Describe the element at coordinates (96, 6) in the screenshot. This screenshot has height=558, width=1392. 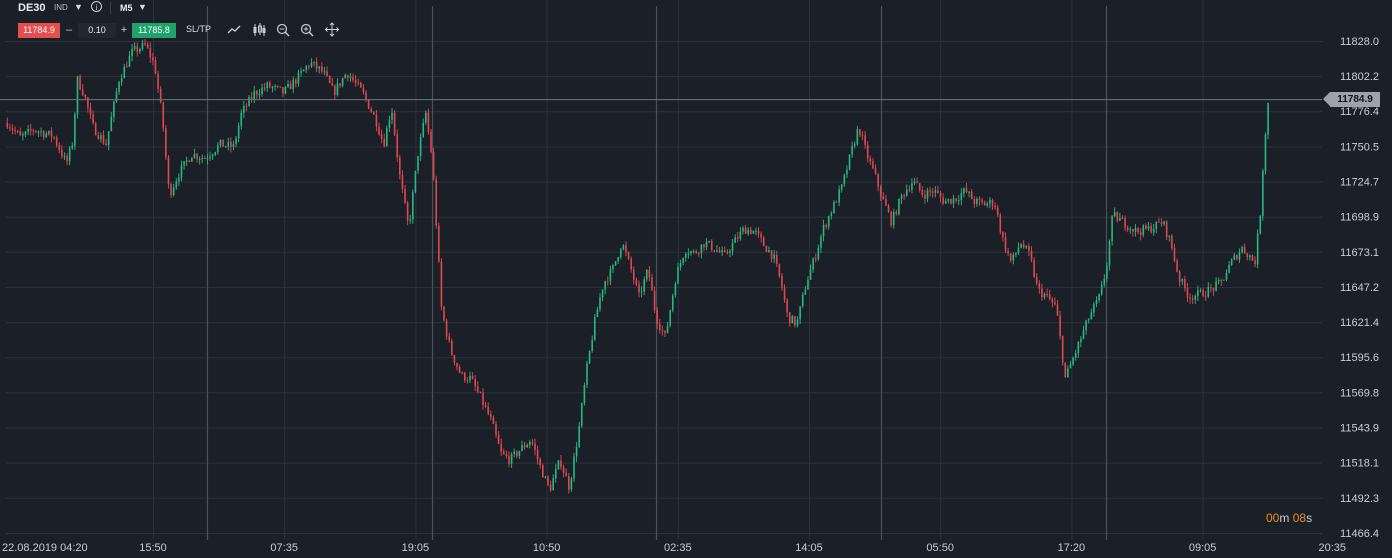
I see `info-icon: i` at that location.